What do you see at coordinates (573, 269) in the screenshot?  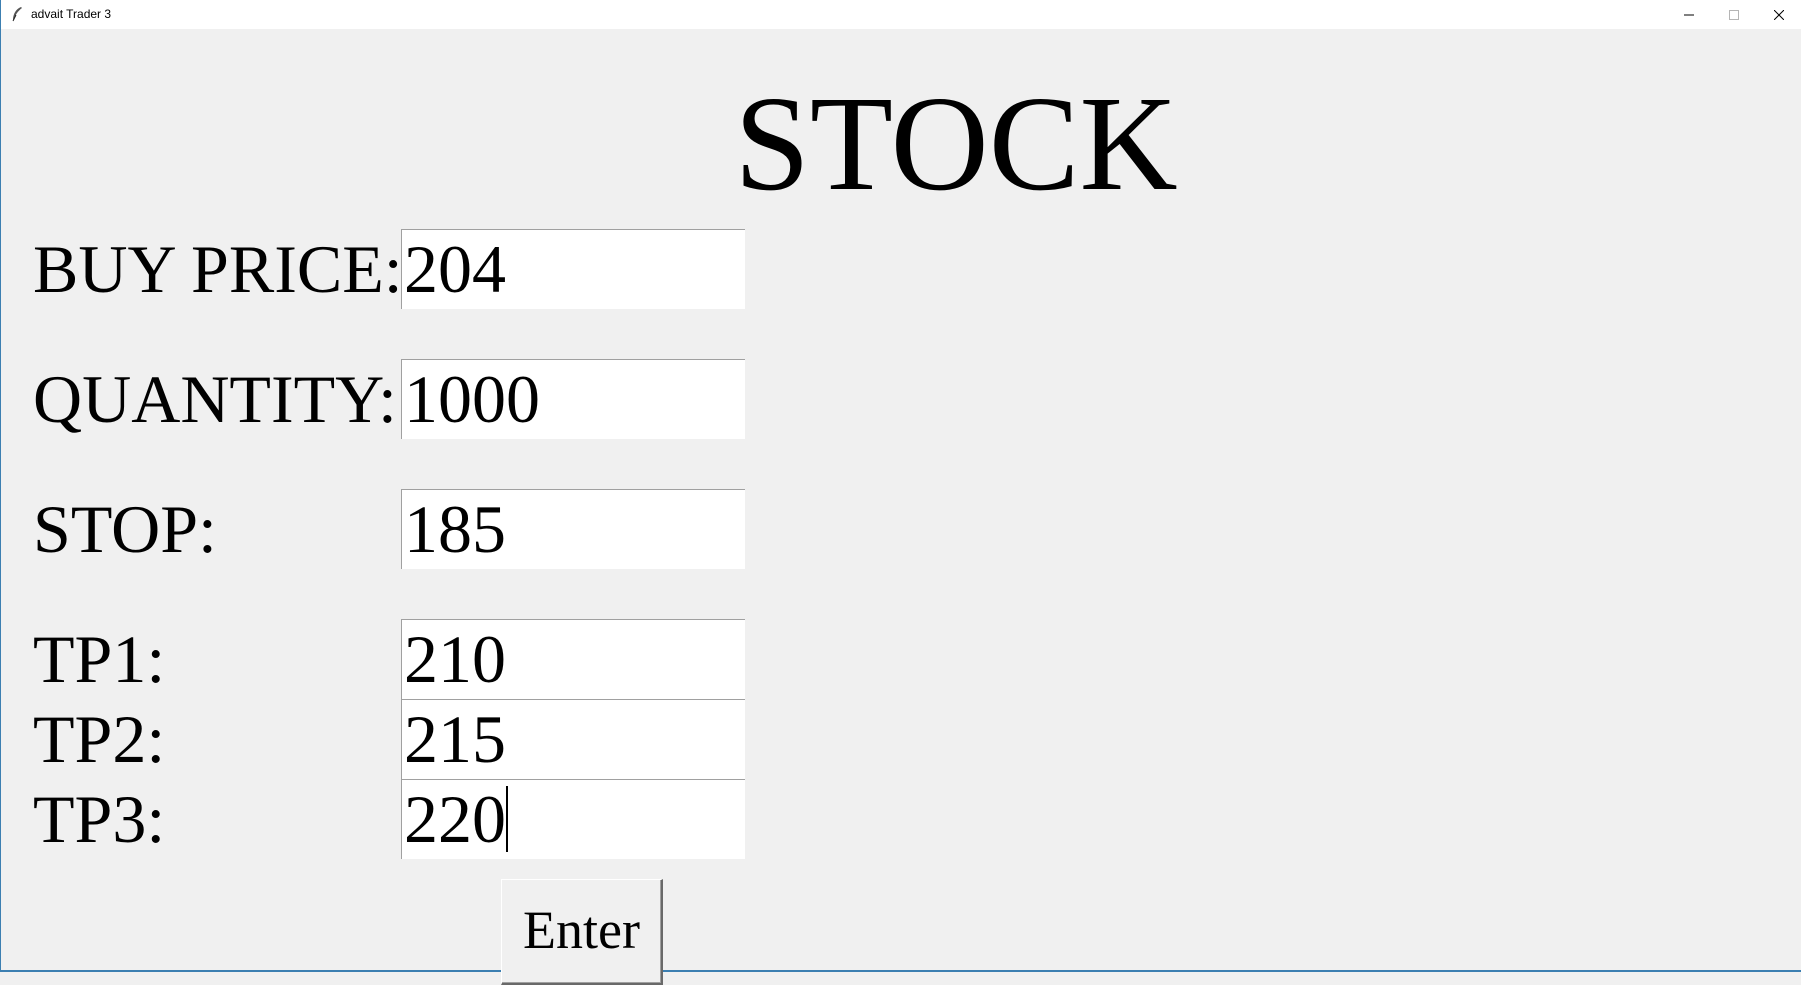 I see `buy-price-input: 204` at bounding box center [573, 269].